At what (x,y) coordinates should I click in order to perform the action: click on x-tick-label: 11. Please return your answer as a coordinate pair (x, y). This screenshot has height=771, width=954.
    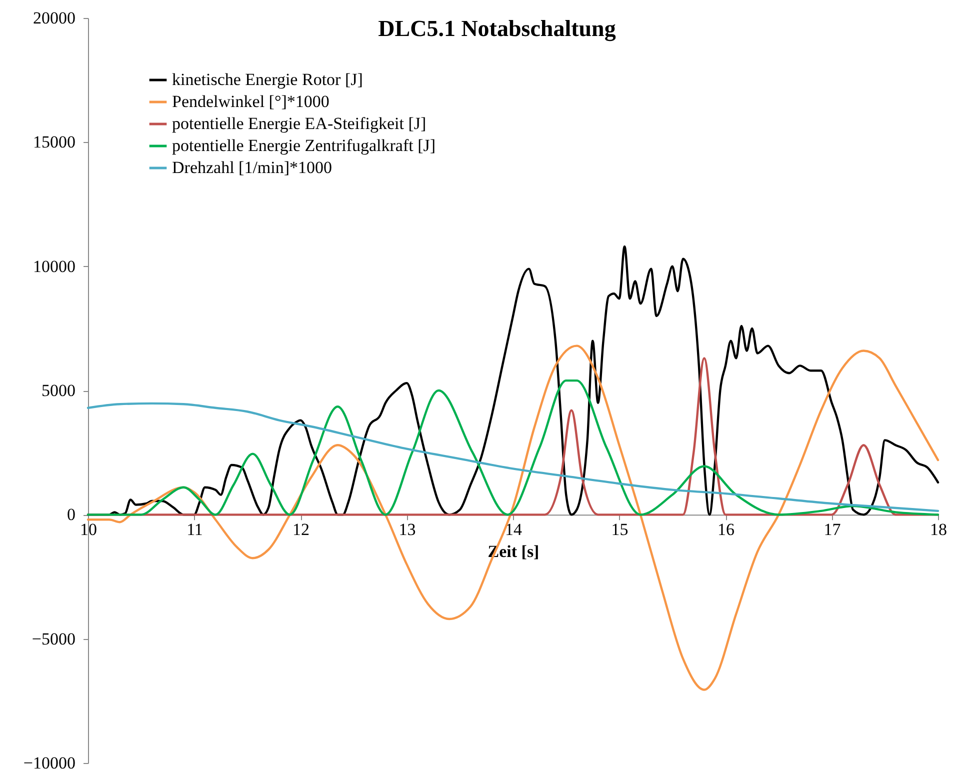
    Looking at the image, I should click on (194, 530).